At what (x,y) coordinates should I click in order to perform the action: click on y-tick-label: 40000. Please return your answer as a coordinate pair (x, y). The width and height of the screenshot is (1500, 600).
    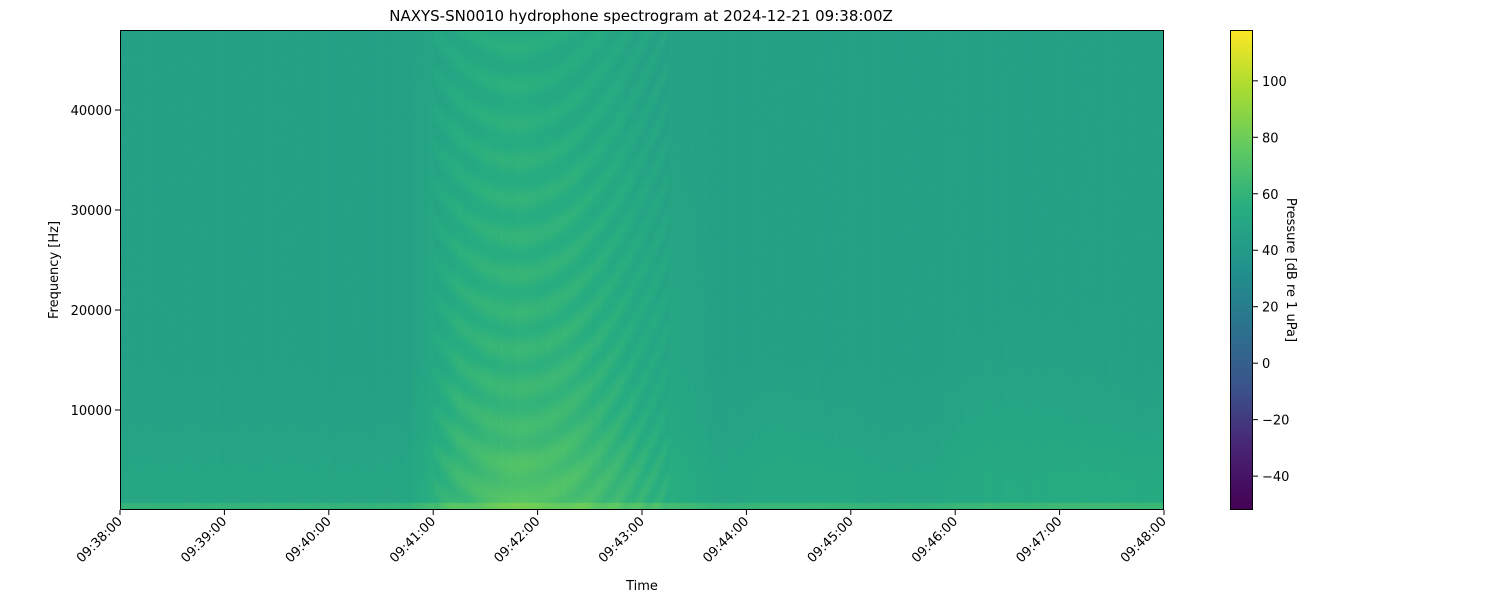
    Looking at the image, I should click on (91, 111).